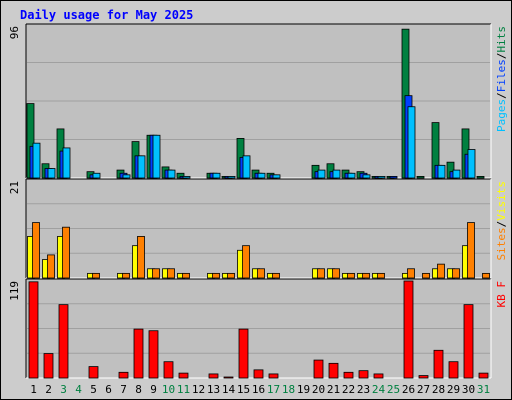 The height and width of the screenshot is (400, 512). What do you see at coordinates (123, 389) in the screenshot?
I see `x-tick-label: 7` at bounding box center [123, 389].